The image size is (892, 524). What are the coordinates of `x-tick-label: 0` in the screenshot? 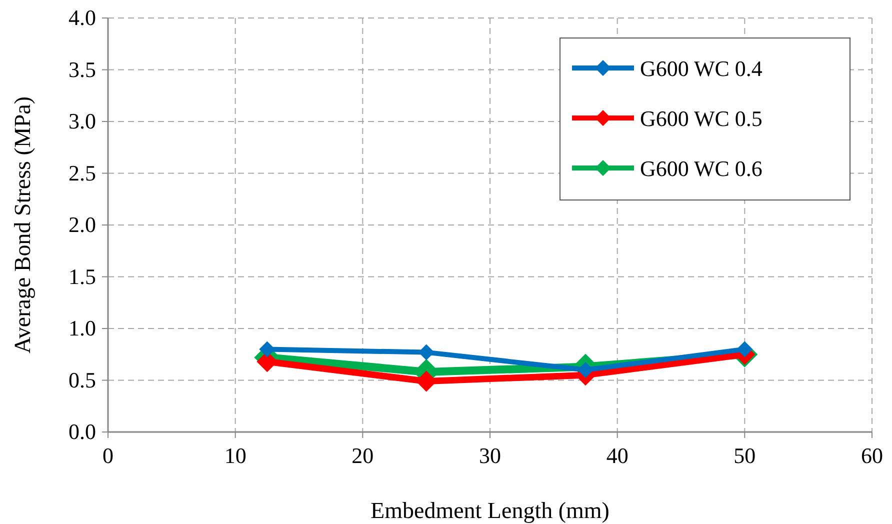 It's located at (108, 455).